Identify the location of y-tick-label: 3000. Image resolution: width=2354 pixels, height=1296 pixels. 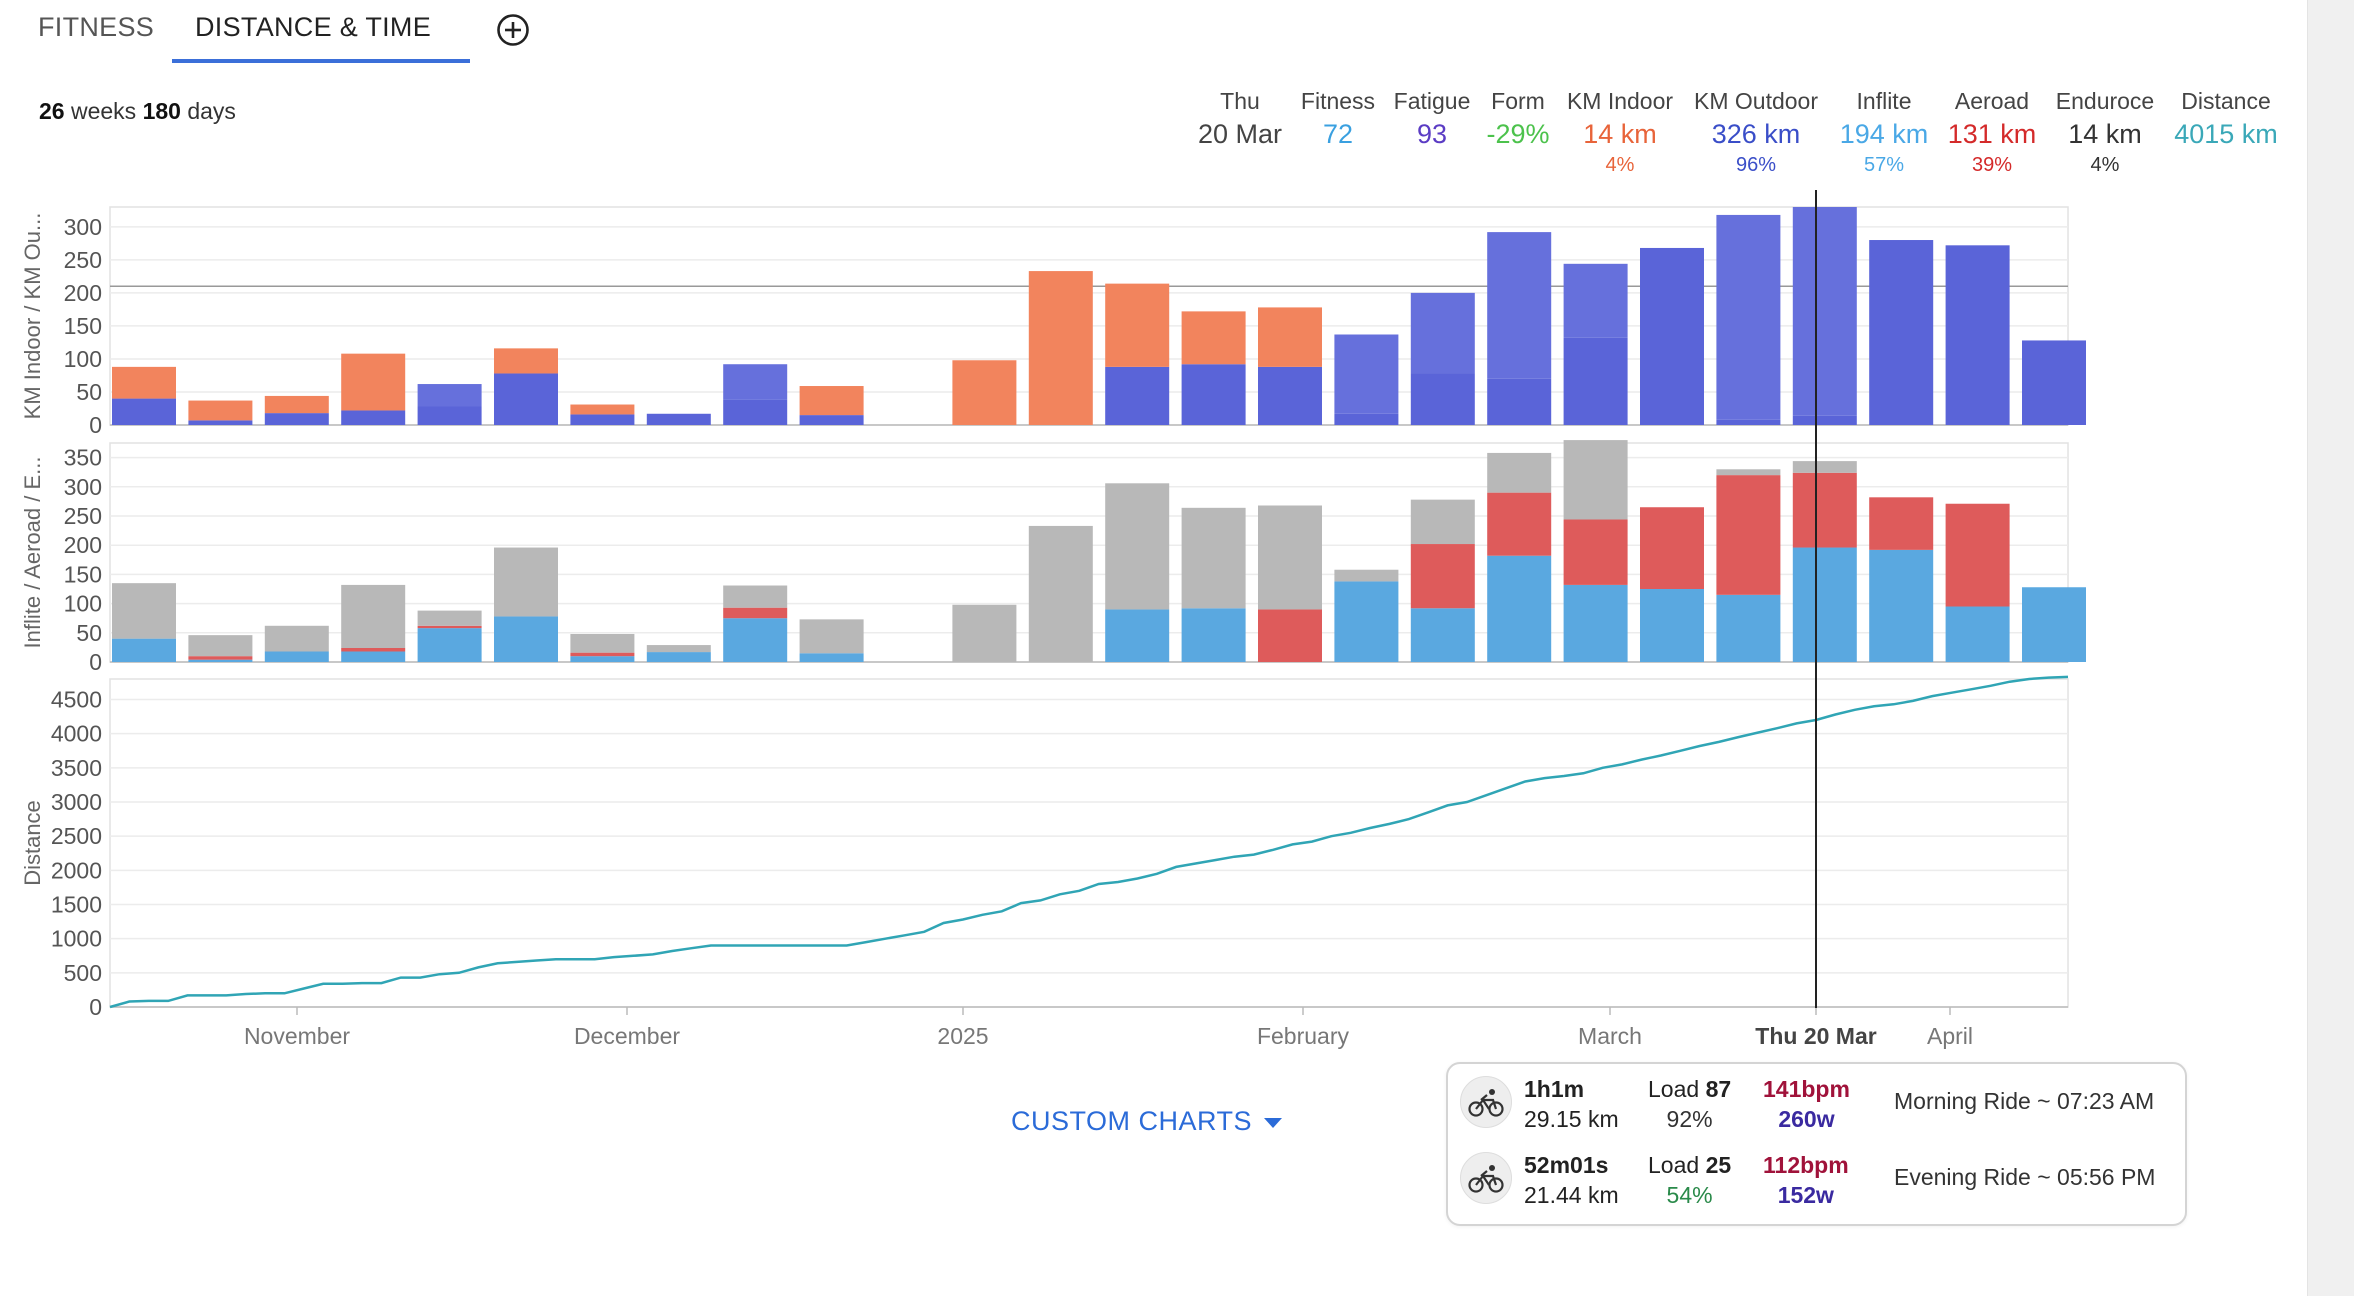
(76, 802).